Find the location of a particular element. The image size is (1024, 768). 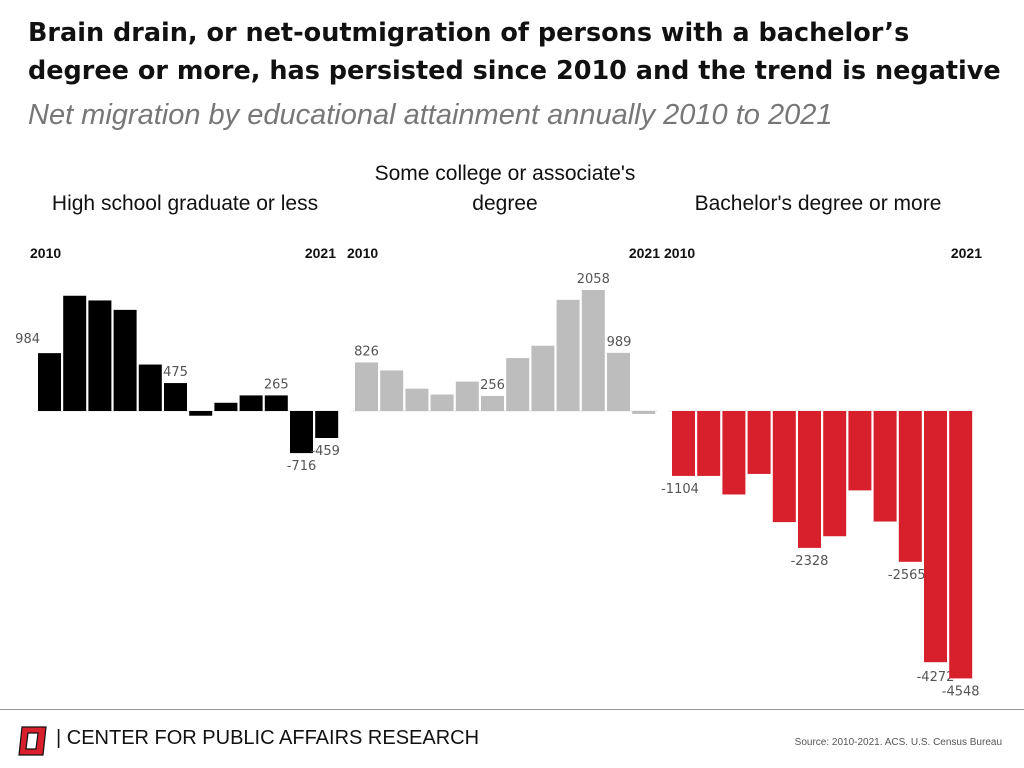

data-label: -2328 is located at coordinates (810, 561).